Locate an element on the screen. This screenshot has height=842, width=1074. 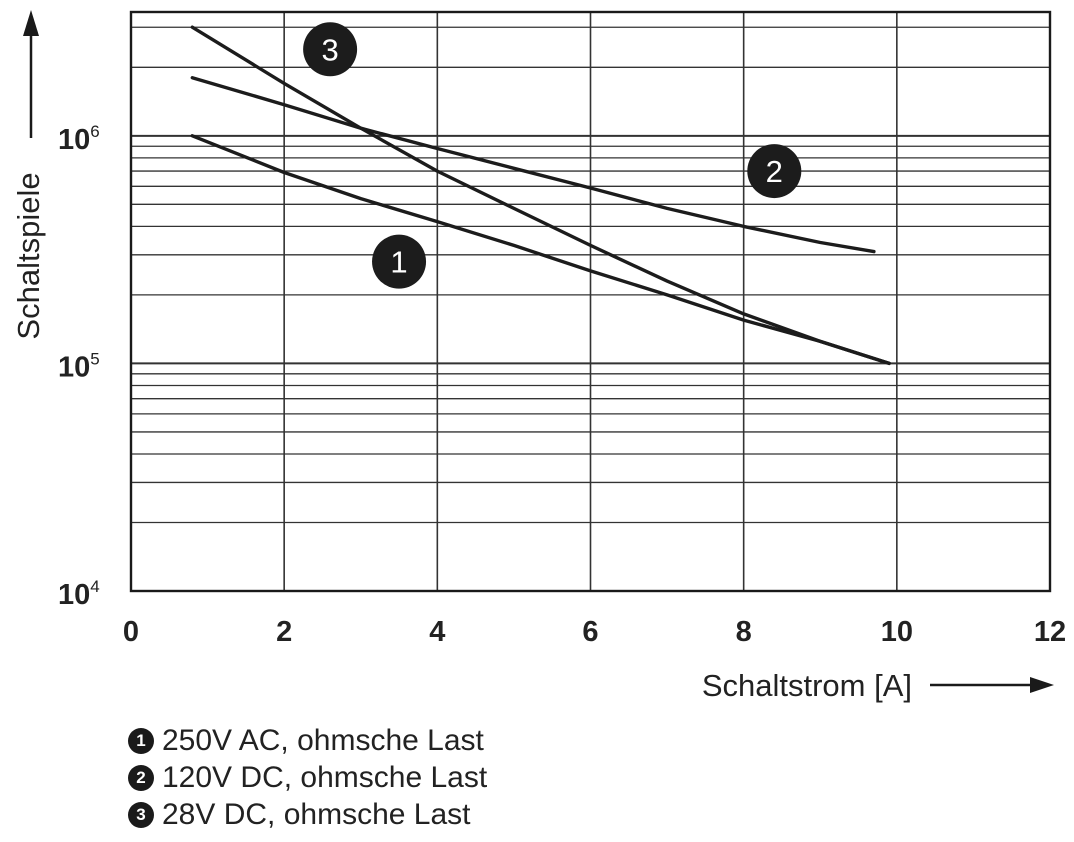
series-markers: 1 2 3 is located at coordinates (552, 155).